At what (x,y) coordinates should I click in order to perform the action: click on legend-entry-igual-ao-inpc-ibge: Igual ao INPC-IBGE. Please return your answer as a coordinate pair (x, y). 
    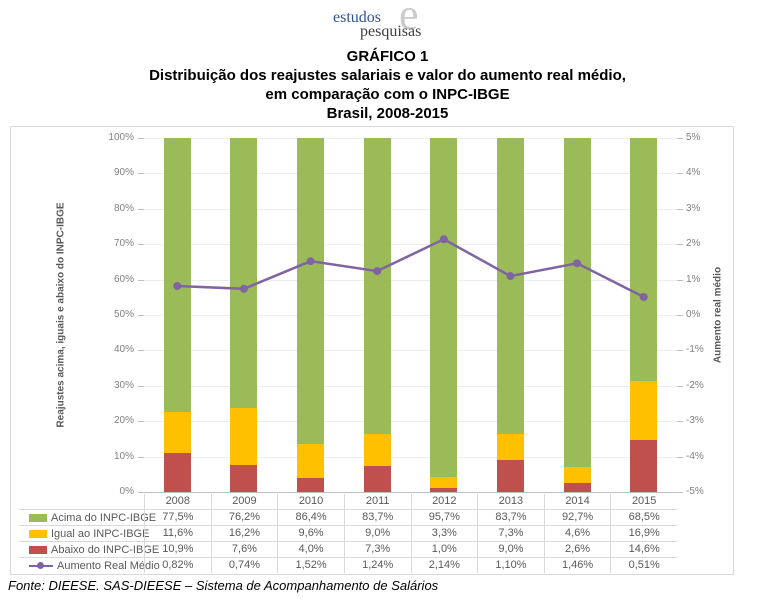
    Looking at the image, I should click on (84, 533).